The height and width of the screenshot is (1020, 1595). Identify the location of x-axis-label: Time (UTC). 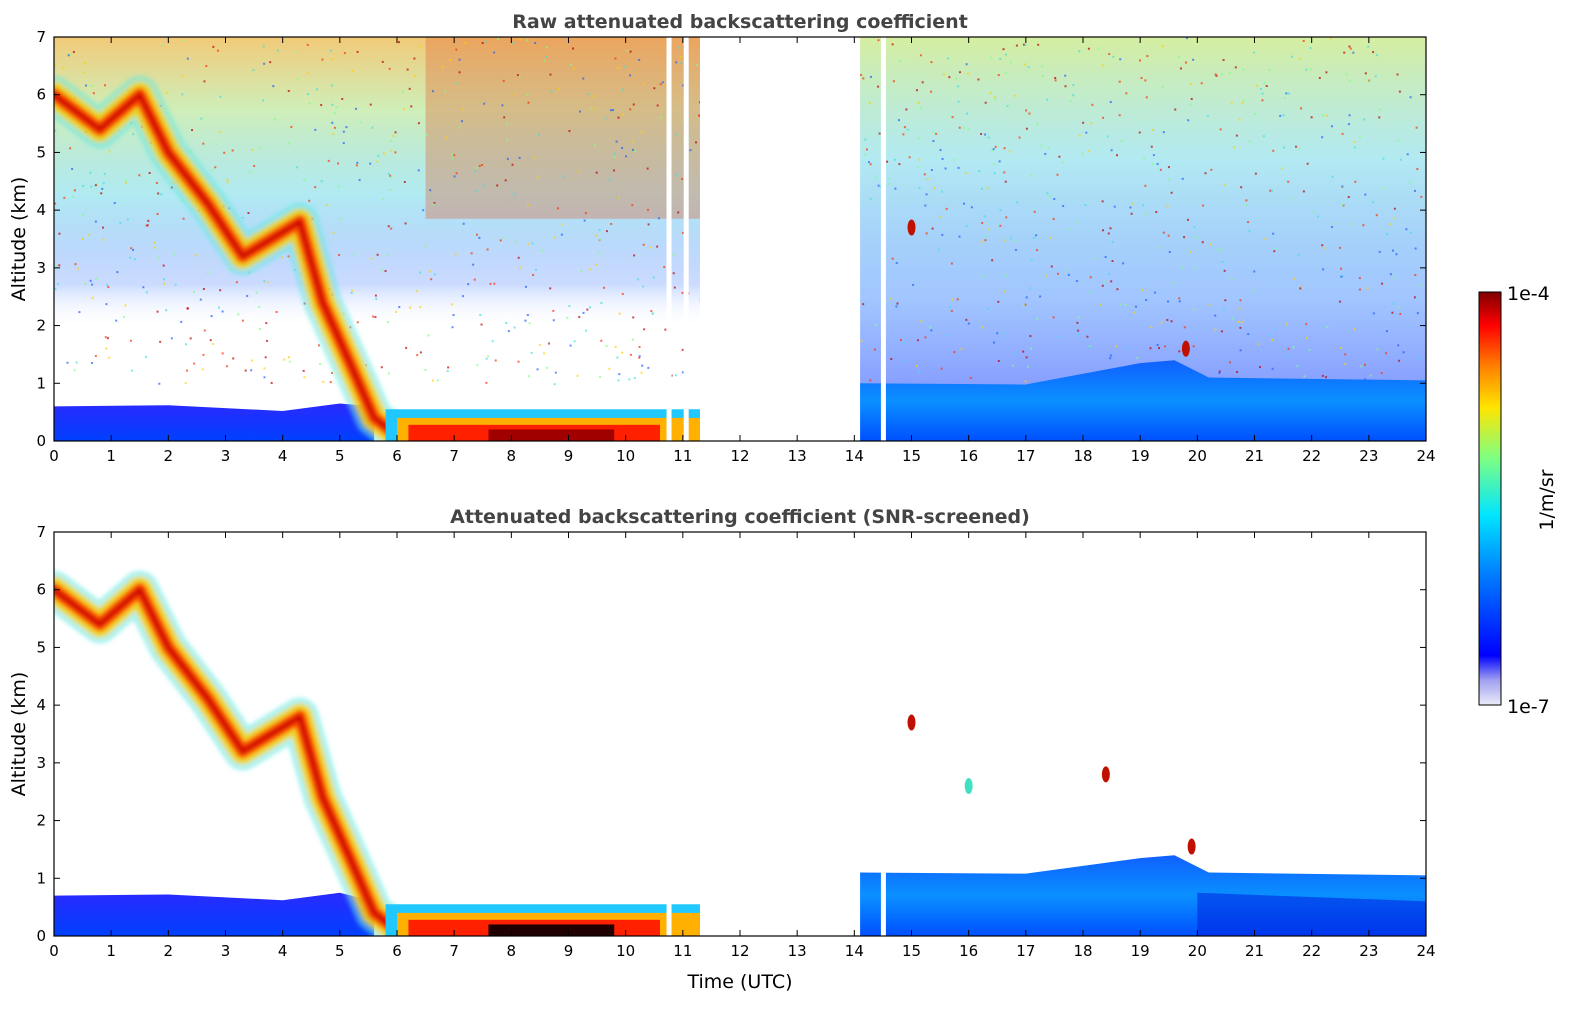
(739, 982).